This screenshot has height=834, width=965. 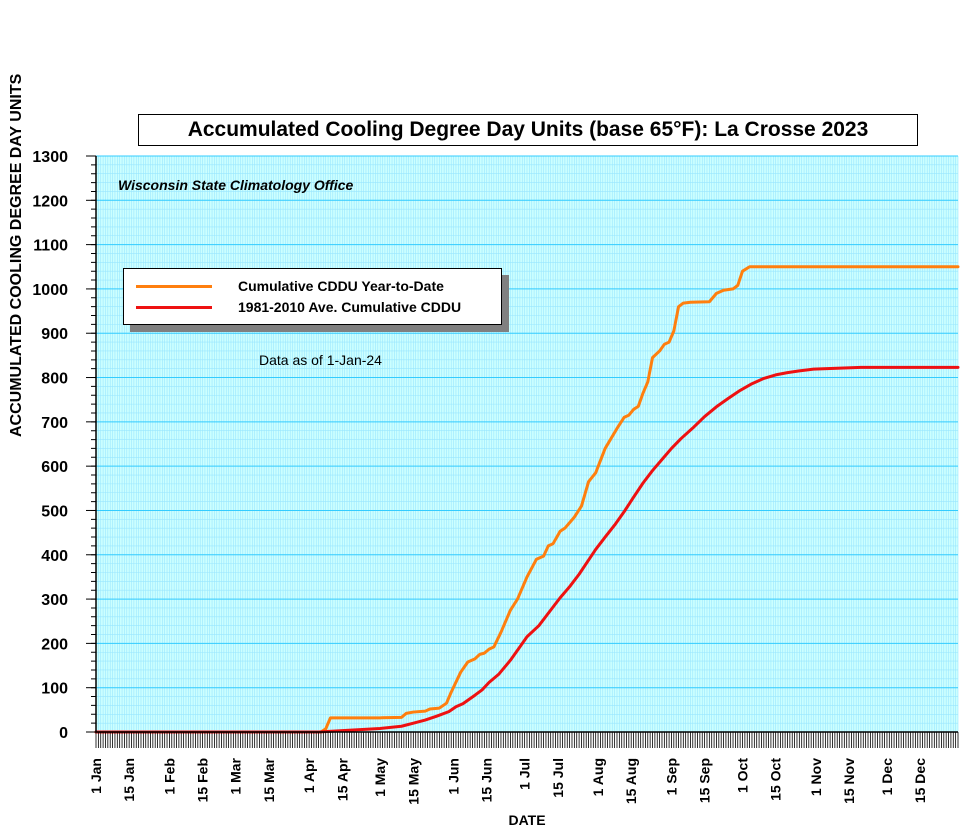 I want to click on x-tick-label: 15 Apr, so click(x=342, y=779).